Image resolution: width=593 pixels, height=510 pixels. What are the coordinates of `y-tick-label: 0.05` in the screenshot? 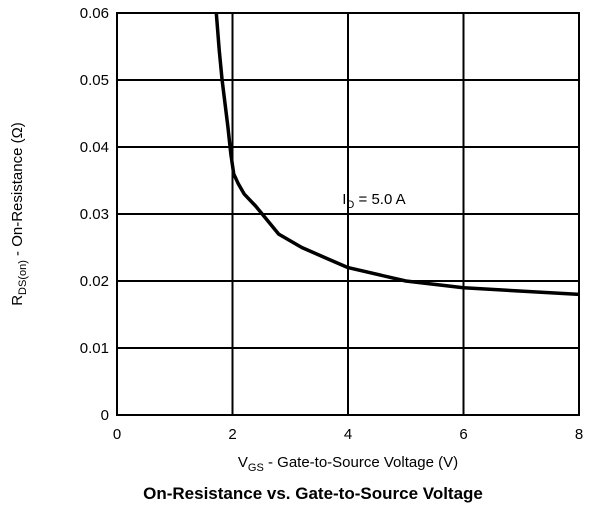 It's located at (94, 80).